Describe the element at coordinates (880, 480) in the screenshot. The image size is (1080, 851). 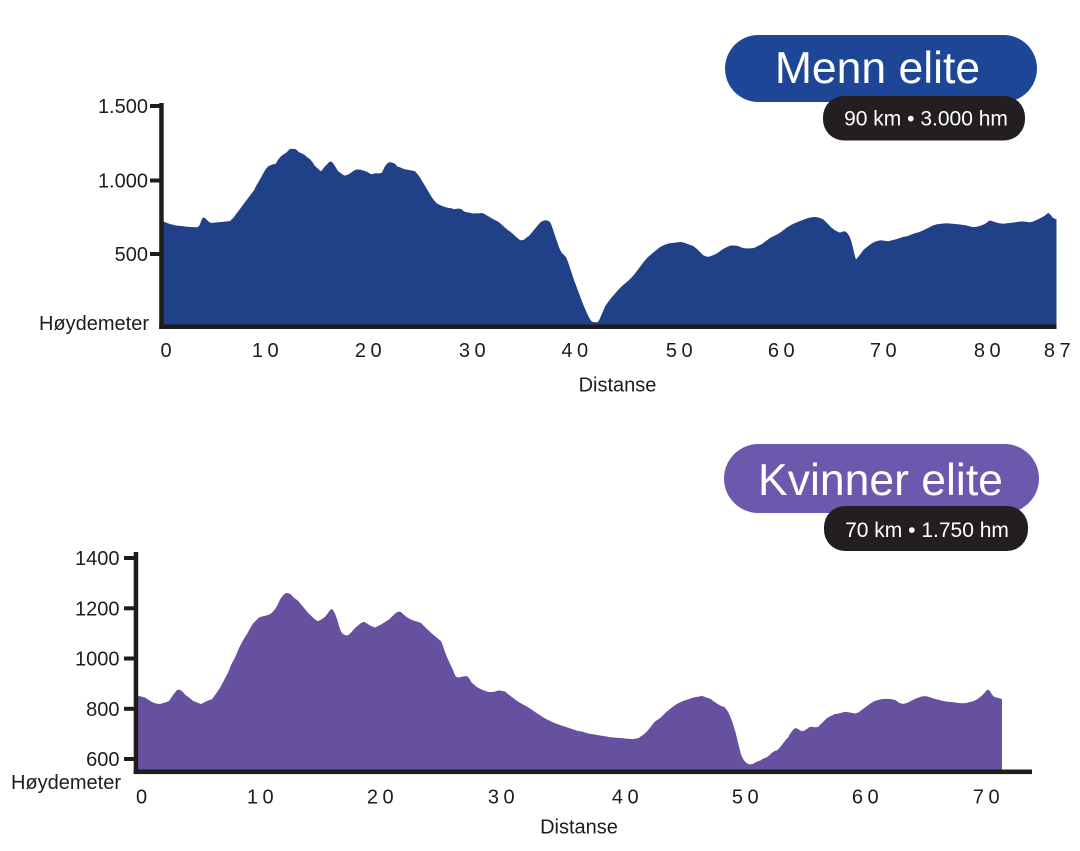
I see `svg-text: Kvinner elite` at that location.